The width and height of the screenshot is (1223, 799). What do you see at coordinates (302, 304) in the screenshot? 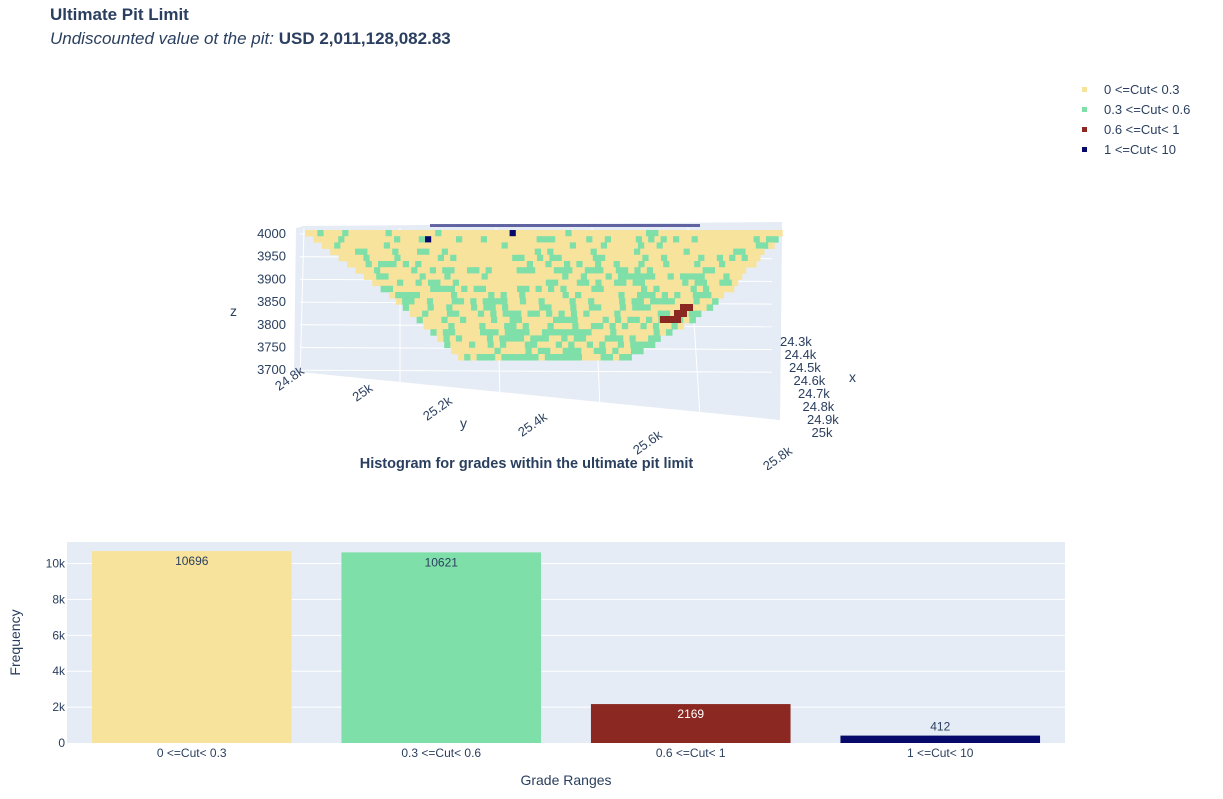
I see `scene-gridline` at bounding box center [302, 304].